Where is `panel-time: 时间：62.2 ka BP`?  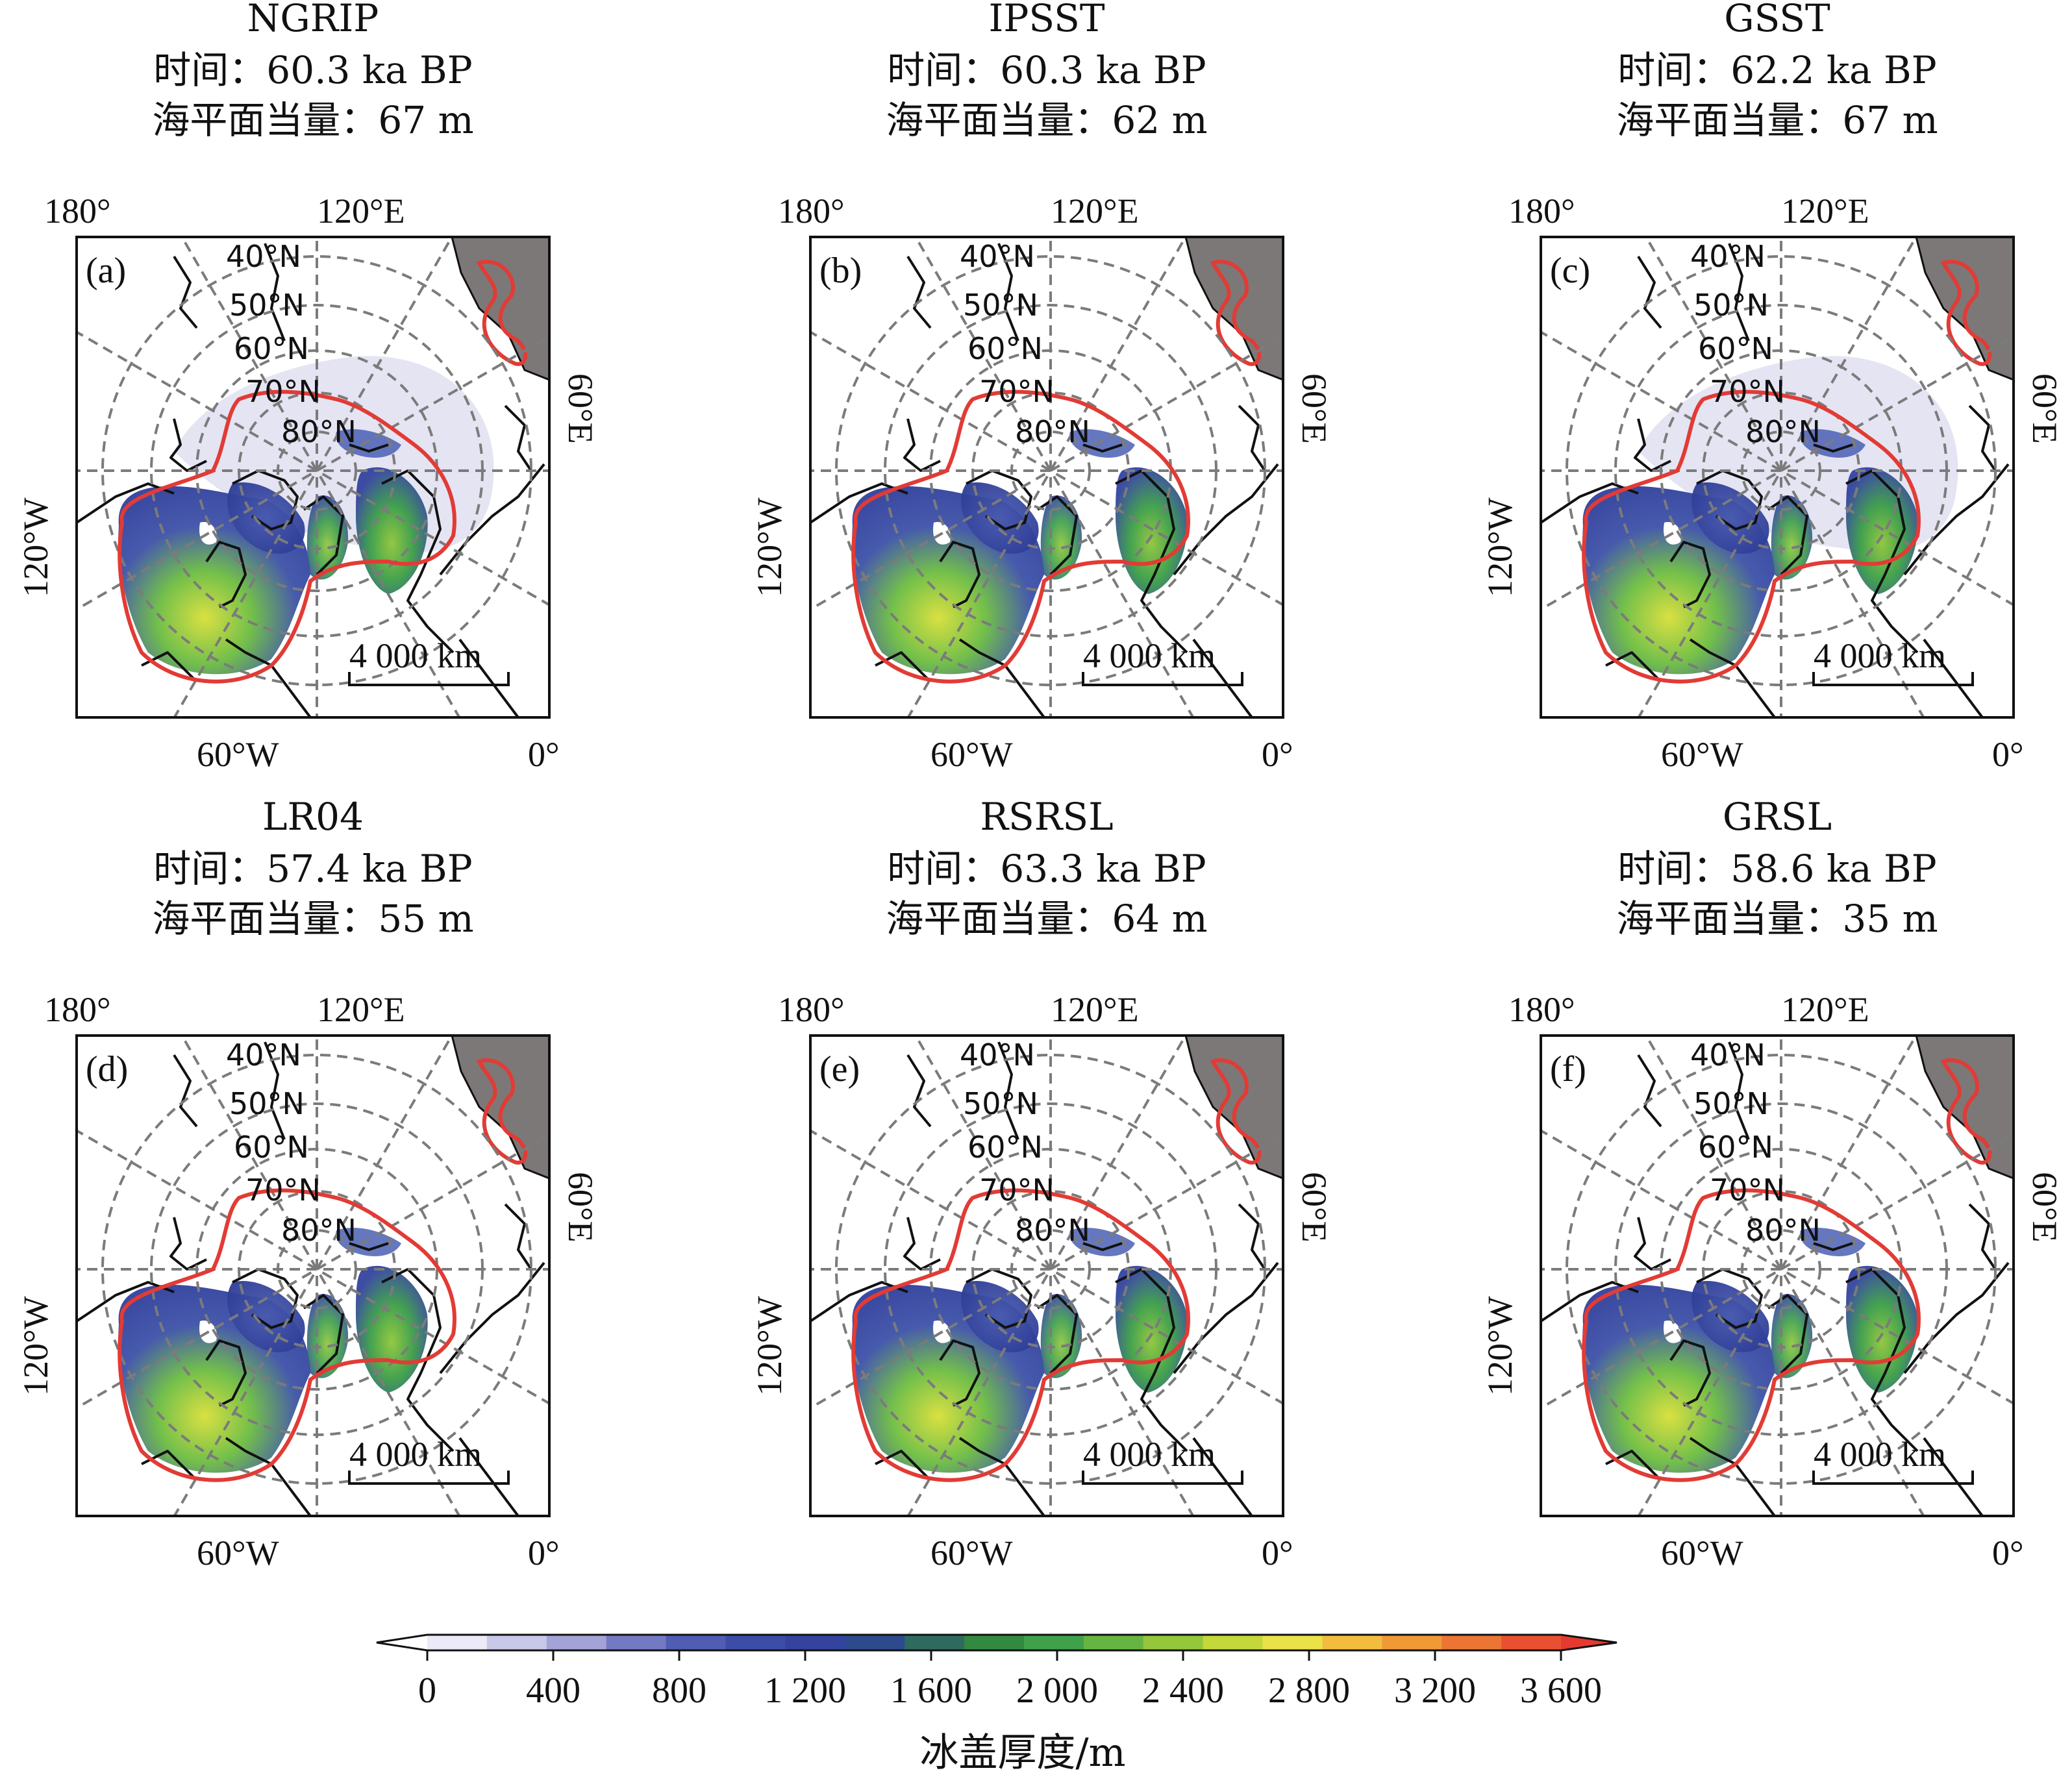 panel-time: 时间：62.2 ka BP is located at coordinates (1776, 70).